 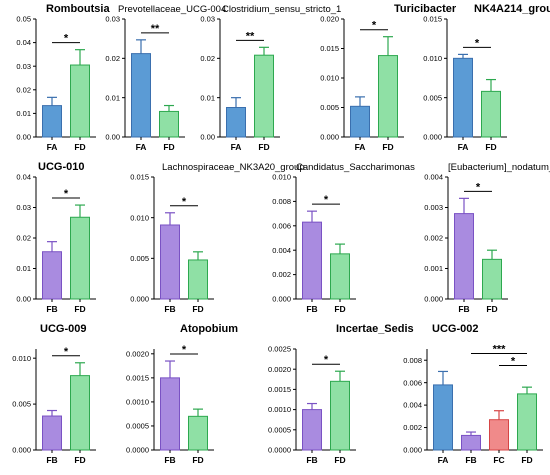 What do you see at coordinates (137, 377) in the screenshot?
I see `y-tick-label: 0.0015` at bounding box center [137, 377].